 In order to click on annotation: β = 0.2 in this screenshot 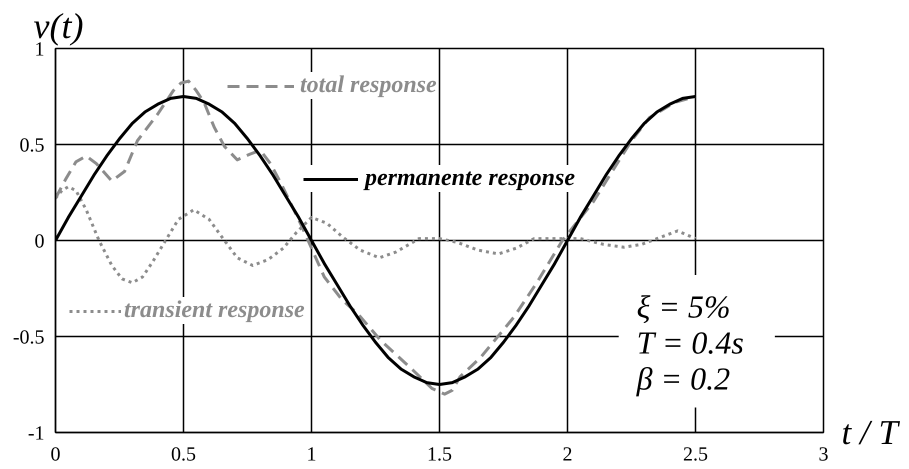, I will do `click(683, 378)`.